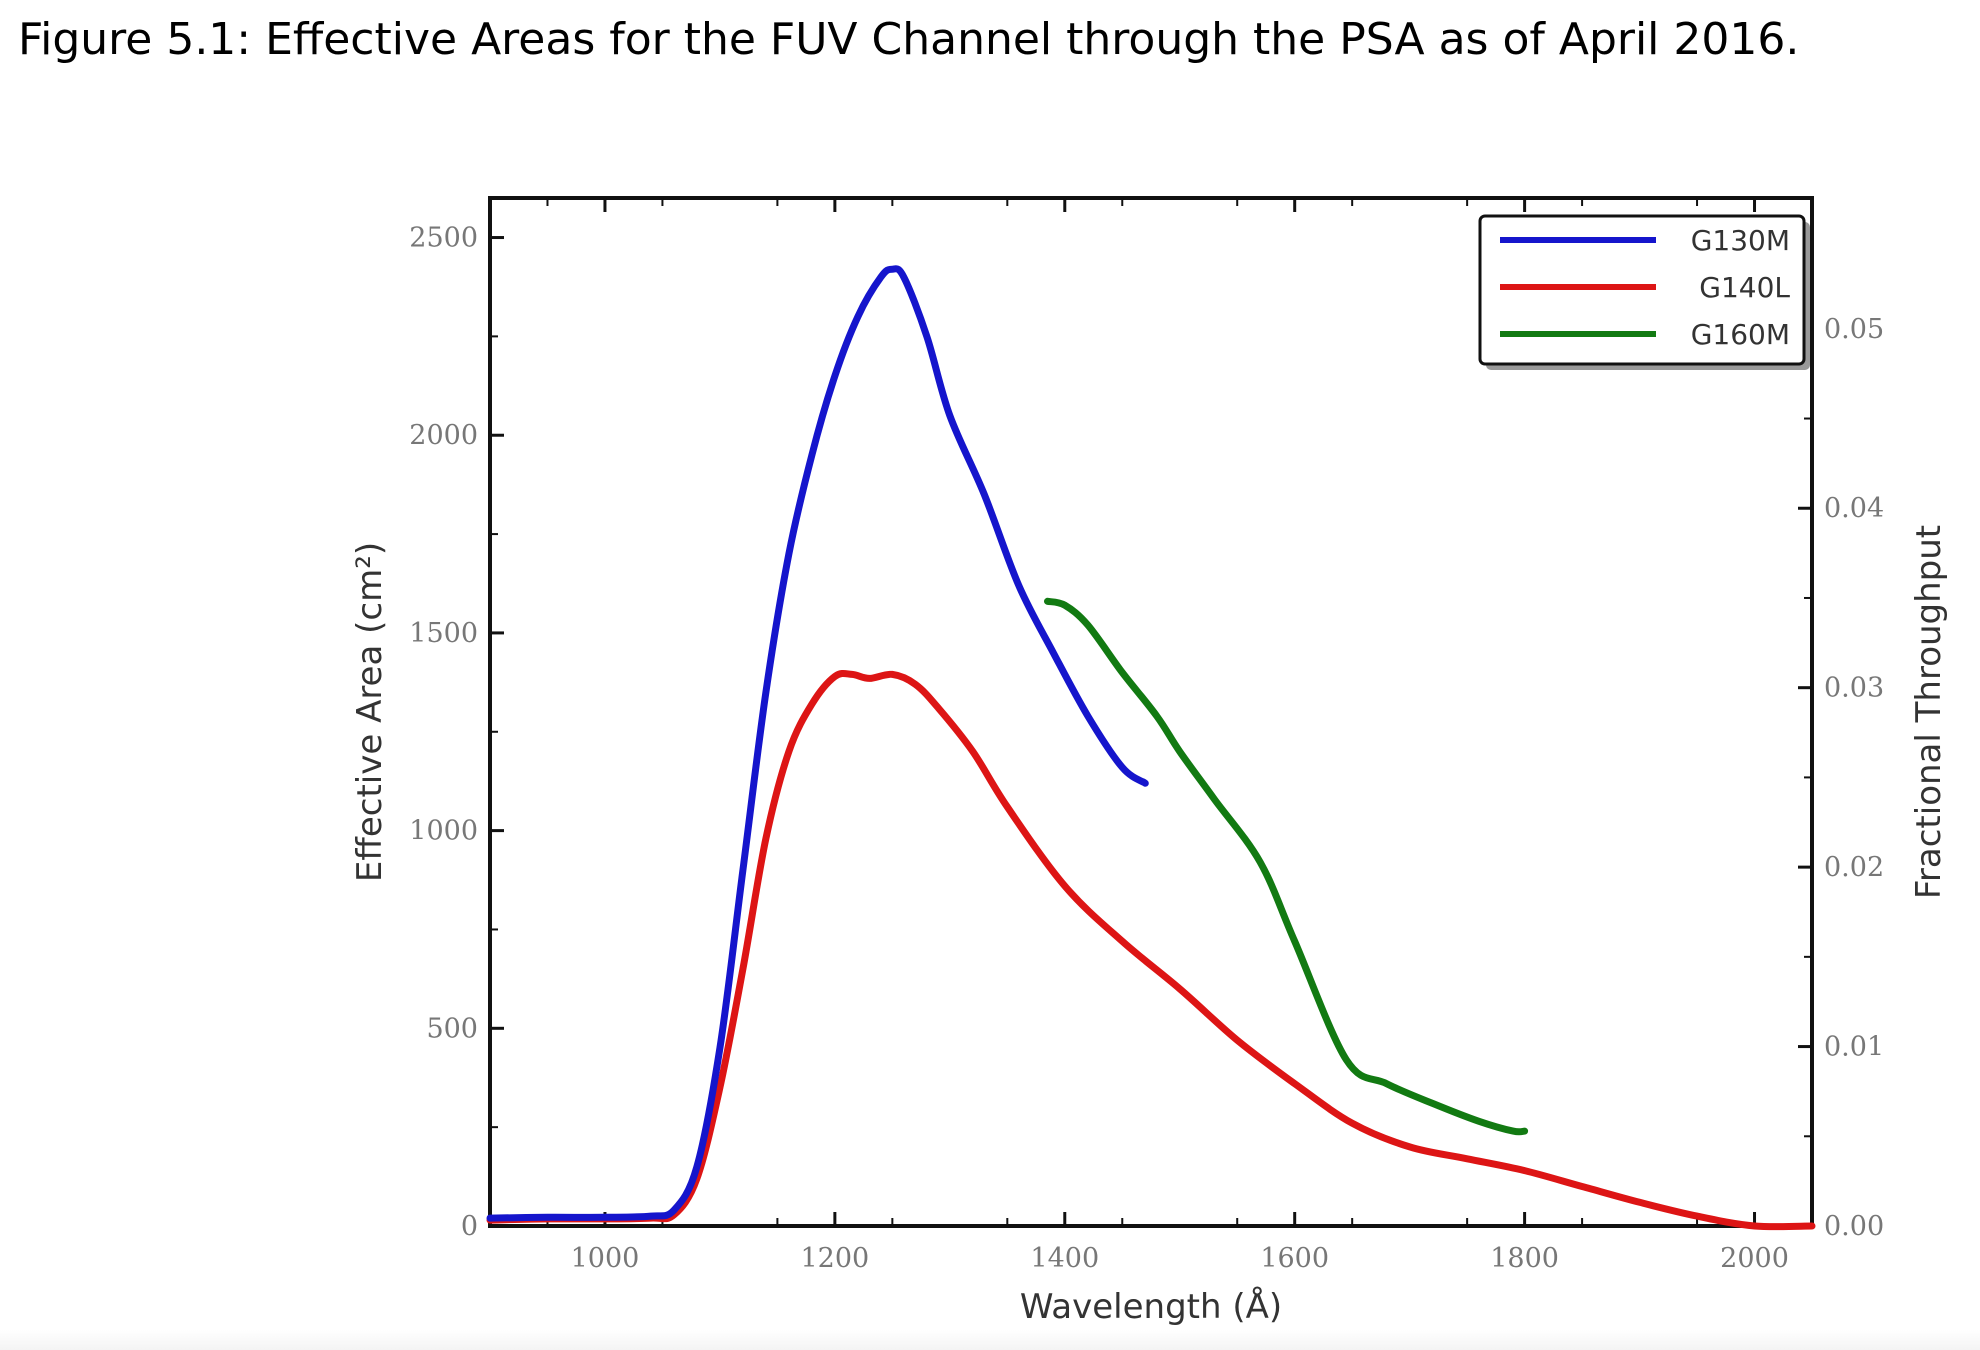  What do you see at coordinates (469, 1226) in the screenshot?
I see `y-tick-label: 0` at bounding box center [469, 1226].